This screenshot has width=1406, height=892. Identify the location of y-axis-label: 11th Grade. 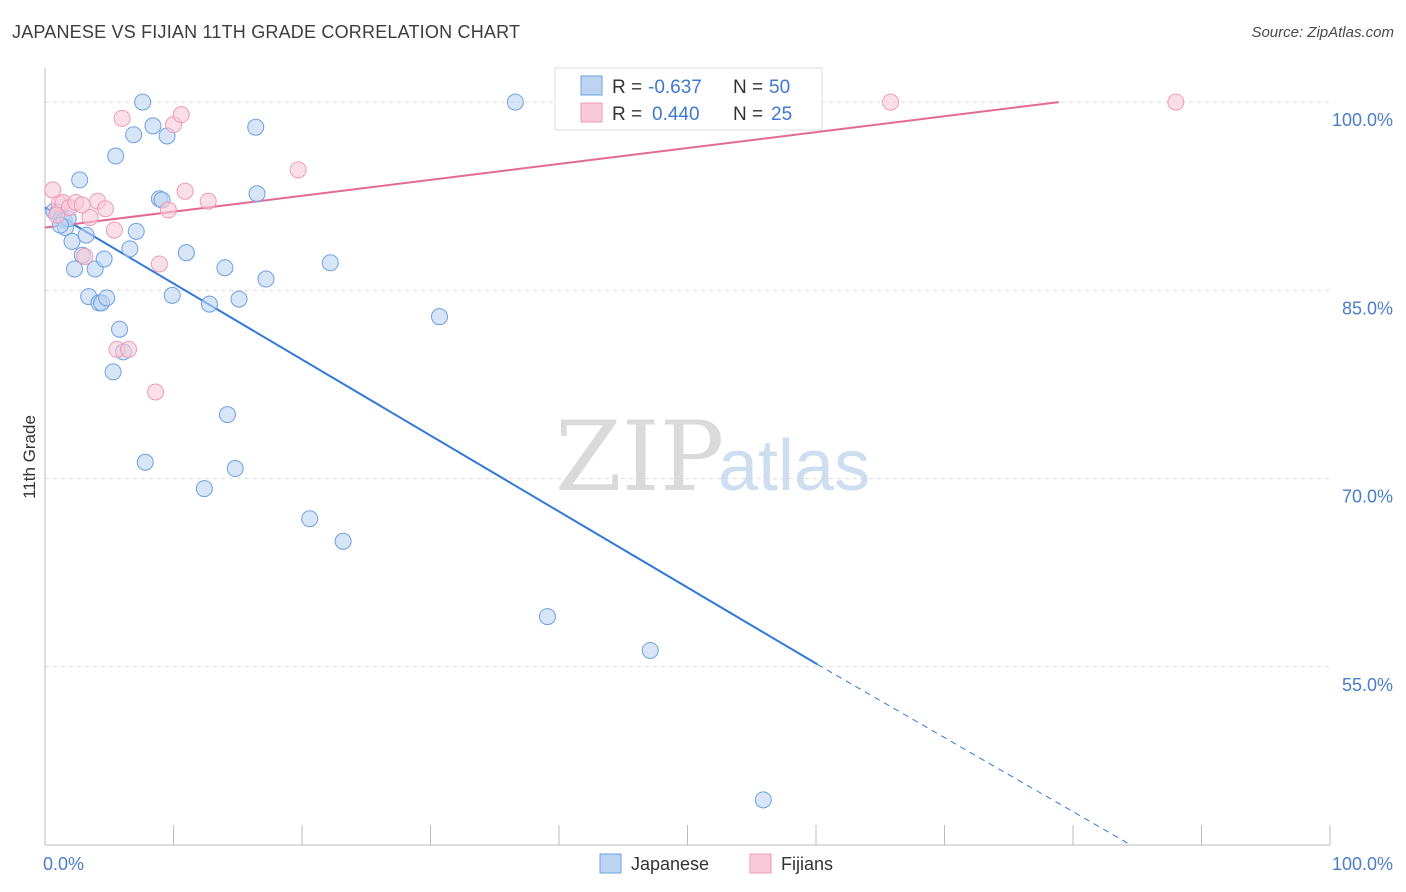
(29, 457).